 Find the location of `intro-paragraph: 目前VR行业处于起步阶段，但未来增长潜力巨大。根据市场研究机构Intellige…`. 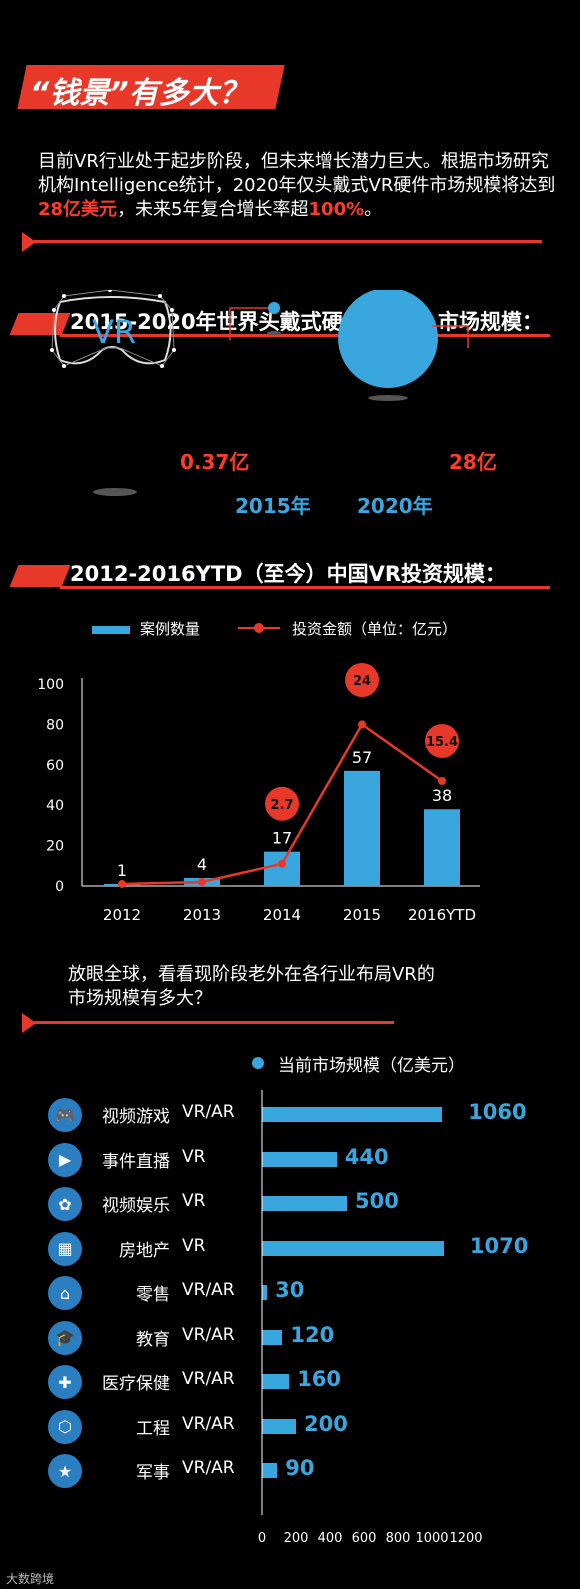

intro-paragraph: 目前VR行业处于起步阶段，但未来增长潜力巨大。根据市场研究机构Intellige… is located at coordinates (298, 186).